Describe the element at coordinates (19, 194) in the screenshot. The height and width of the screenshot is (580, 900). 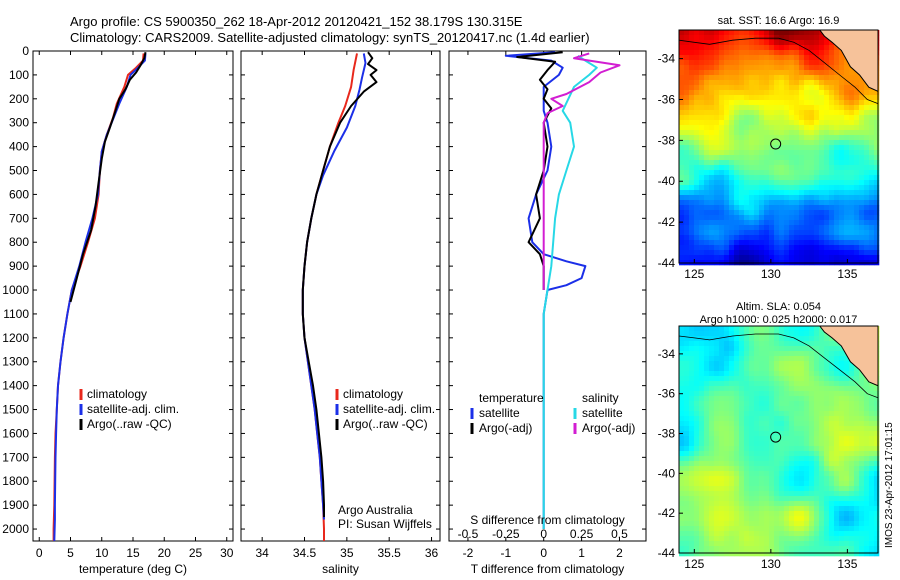
I see `y-tick-label: 600` at that location.